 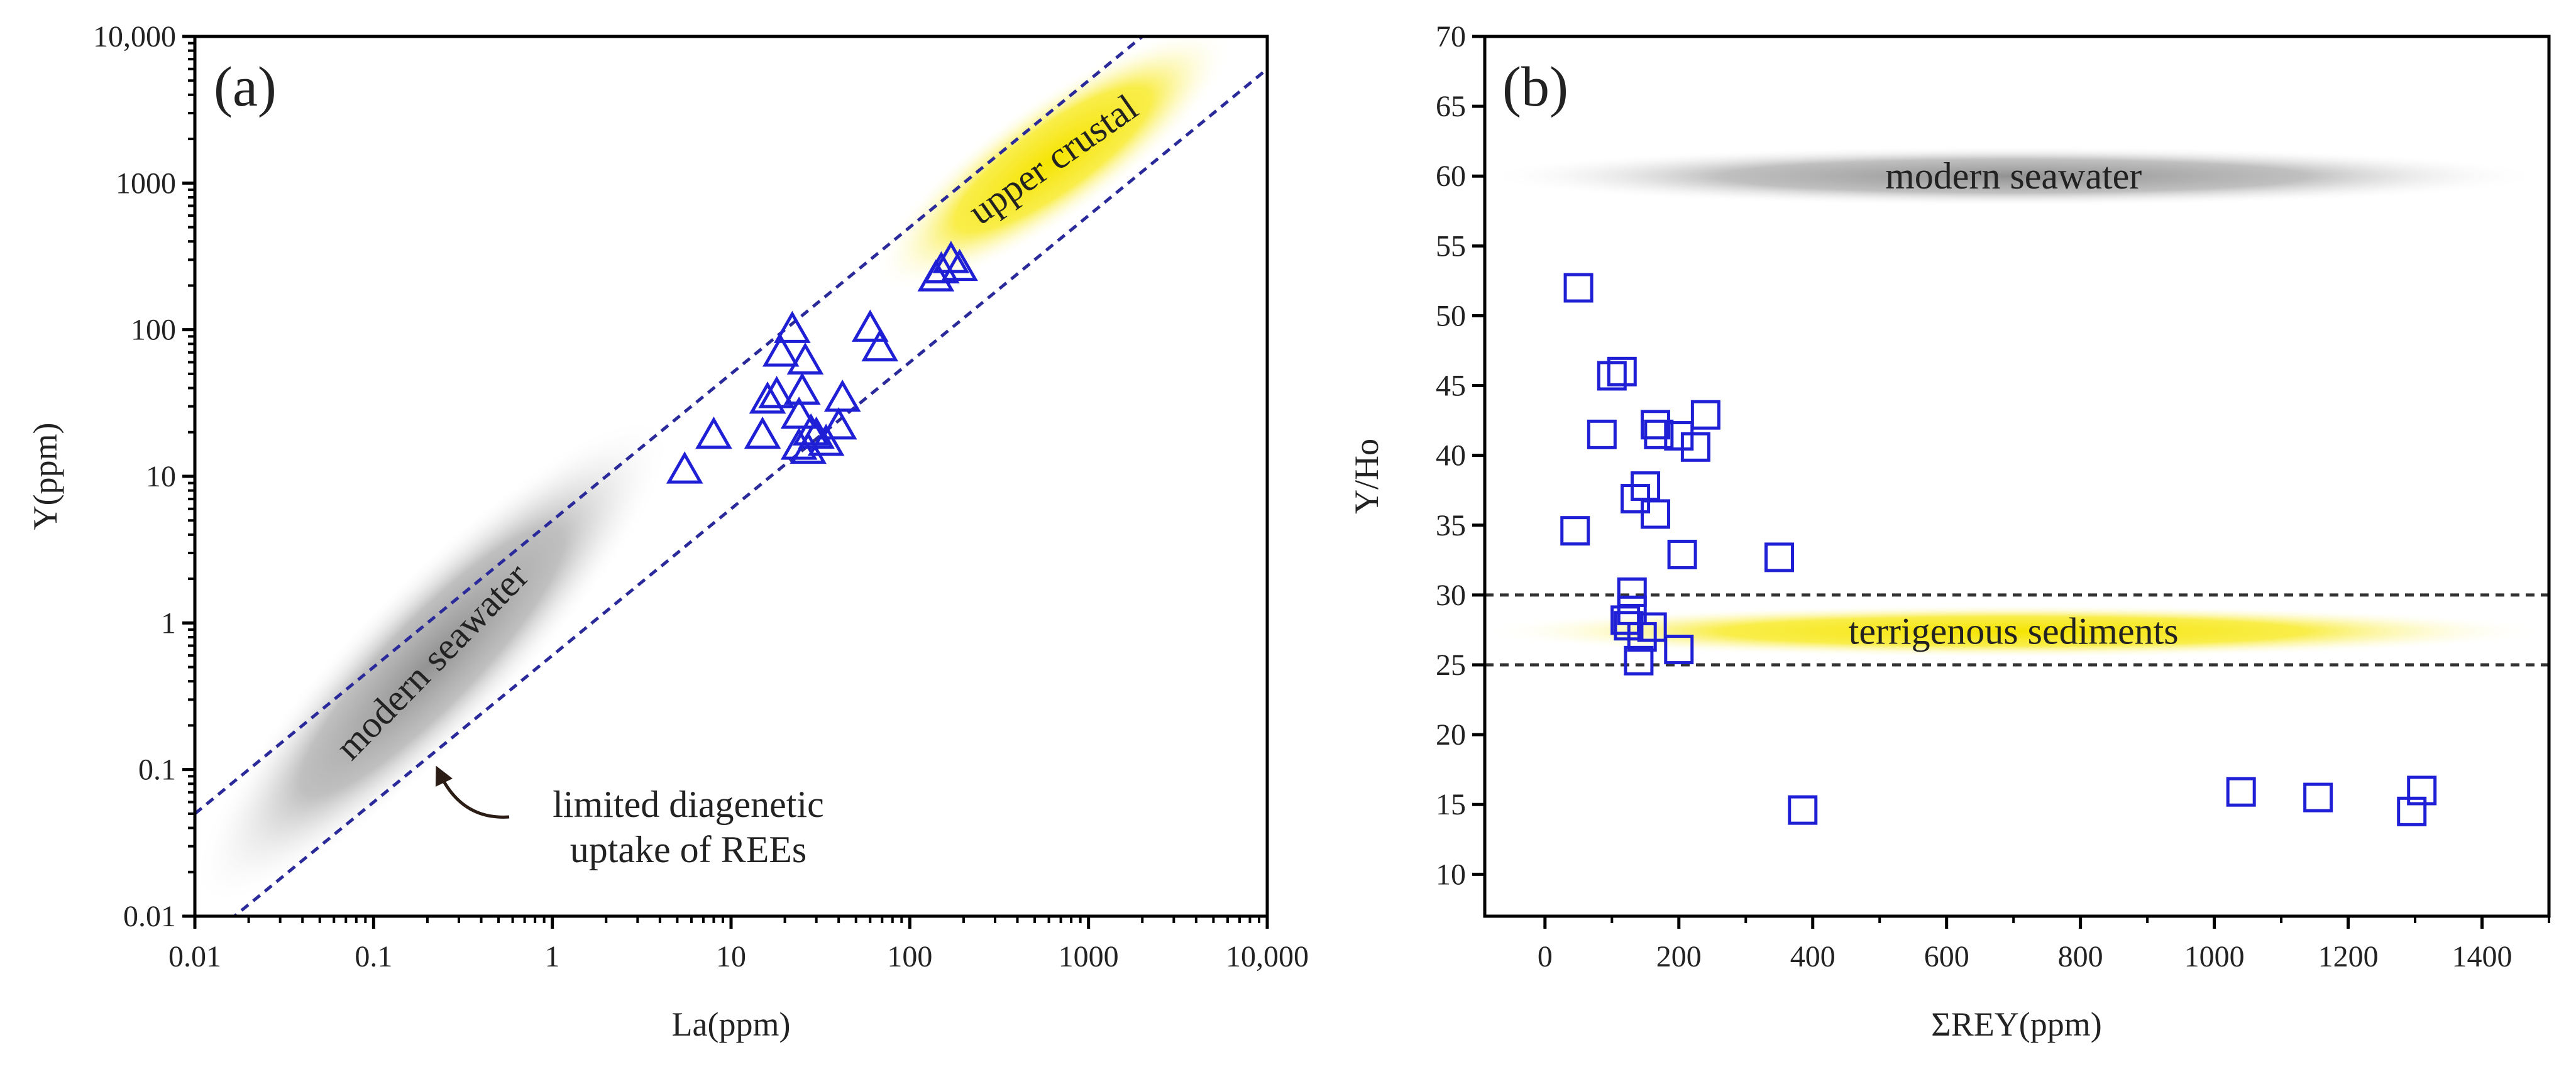 I want to click on y-tick-label: 1, so click(x=169, y=623).